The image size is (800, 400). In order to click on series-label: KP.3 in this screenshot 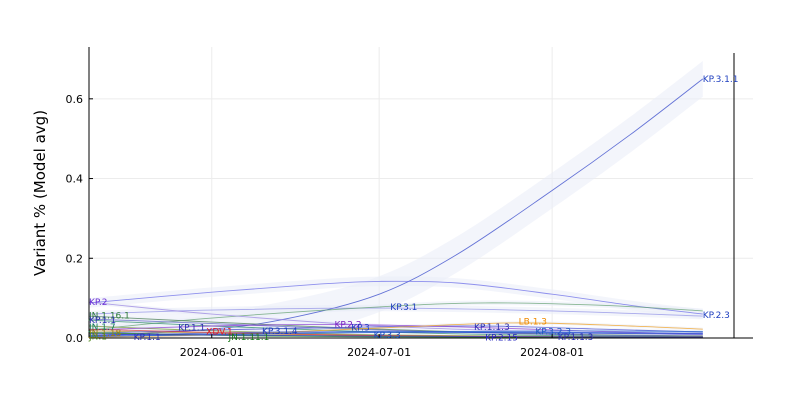, I will do `click(360, 329)`.